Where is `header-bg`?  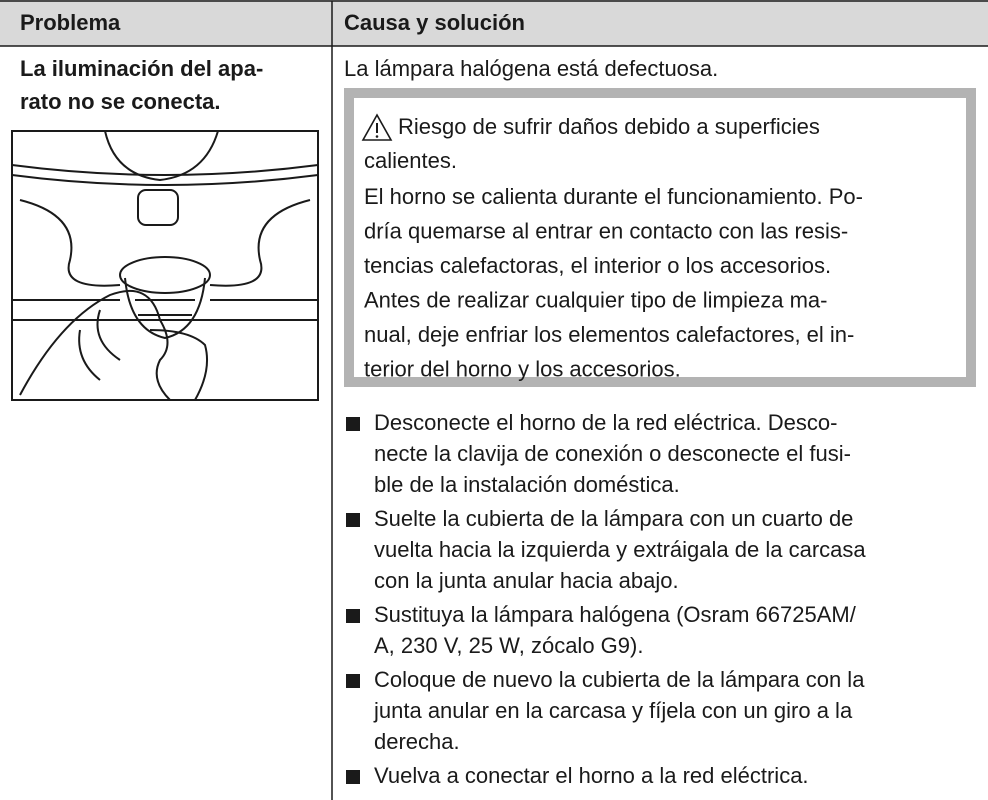
header-bg is located at coordinates (494, 23).